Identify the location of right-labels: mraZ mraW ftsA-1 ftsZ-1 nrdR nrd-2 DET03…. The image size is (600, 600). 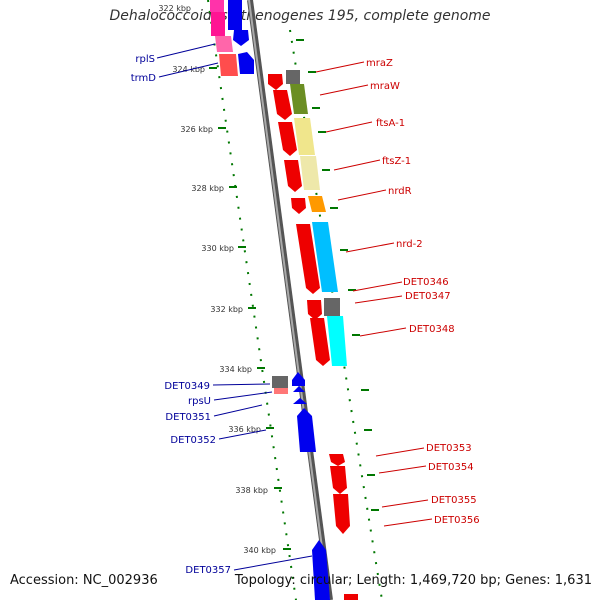
(423, 292).